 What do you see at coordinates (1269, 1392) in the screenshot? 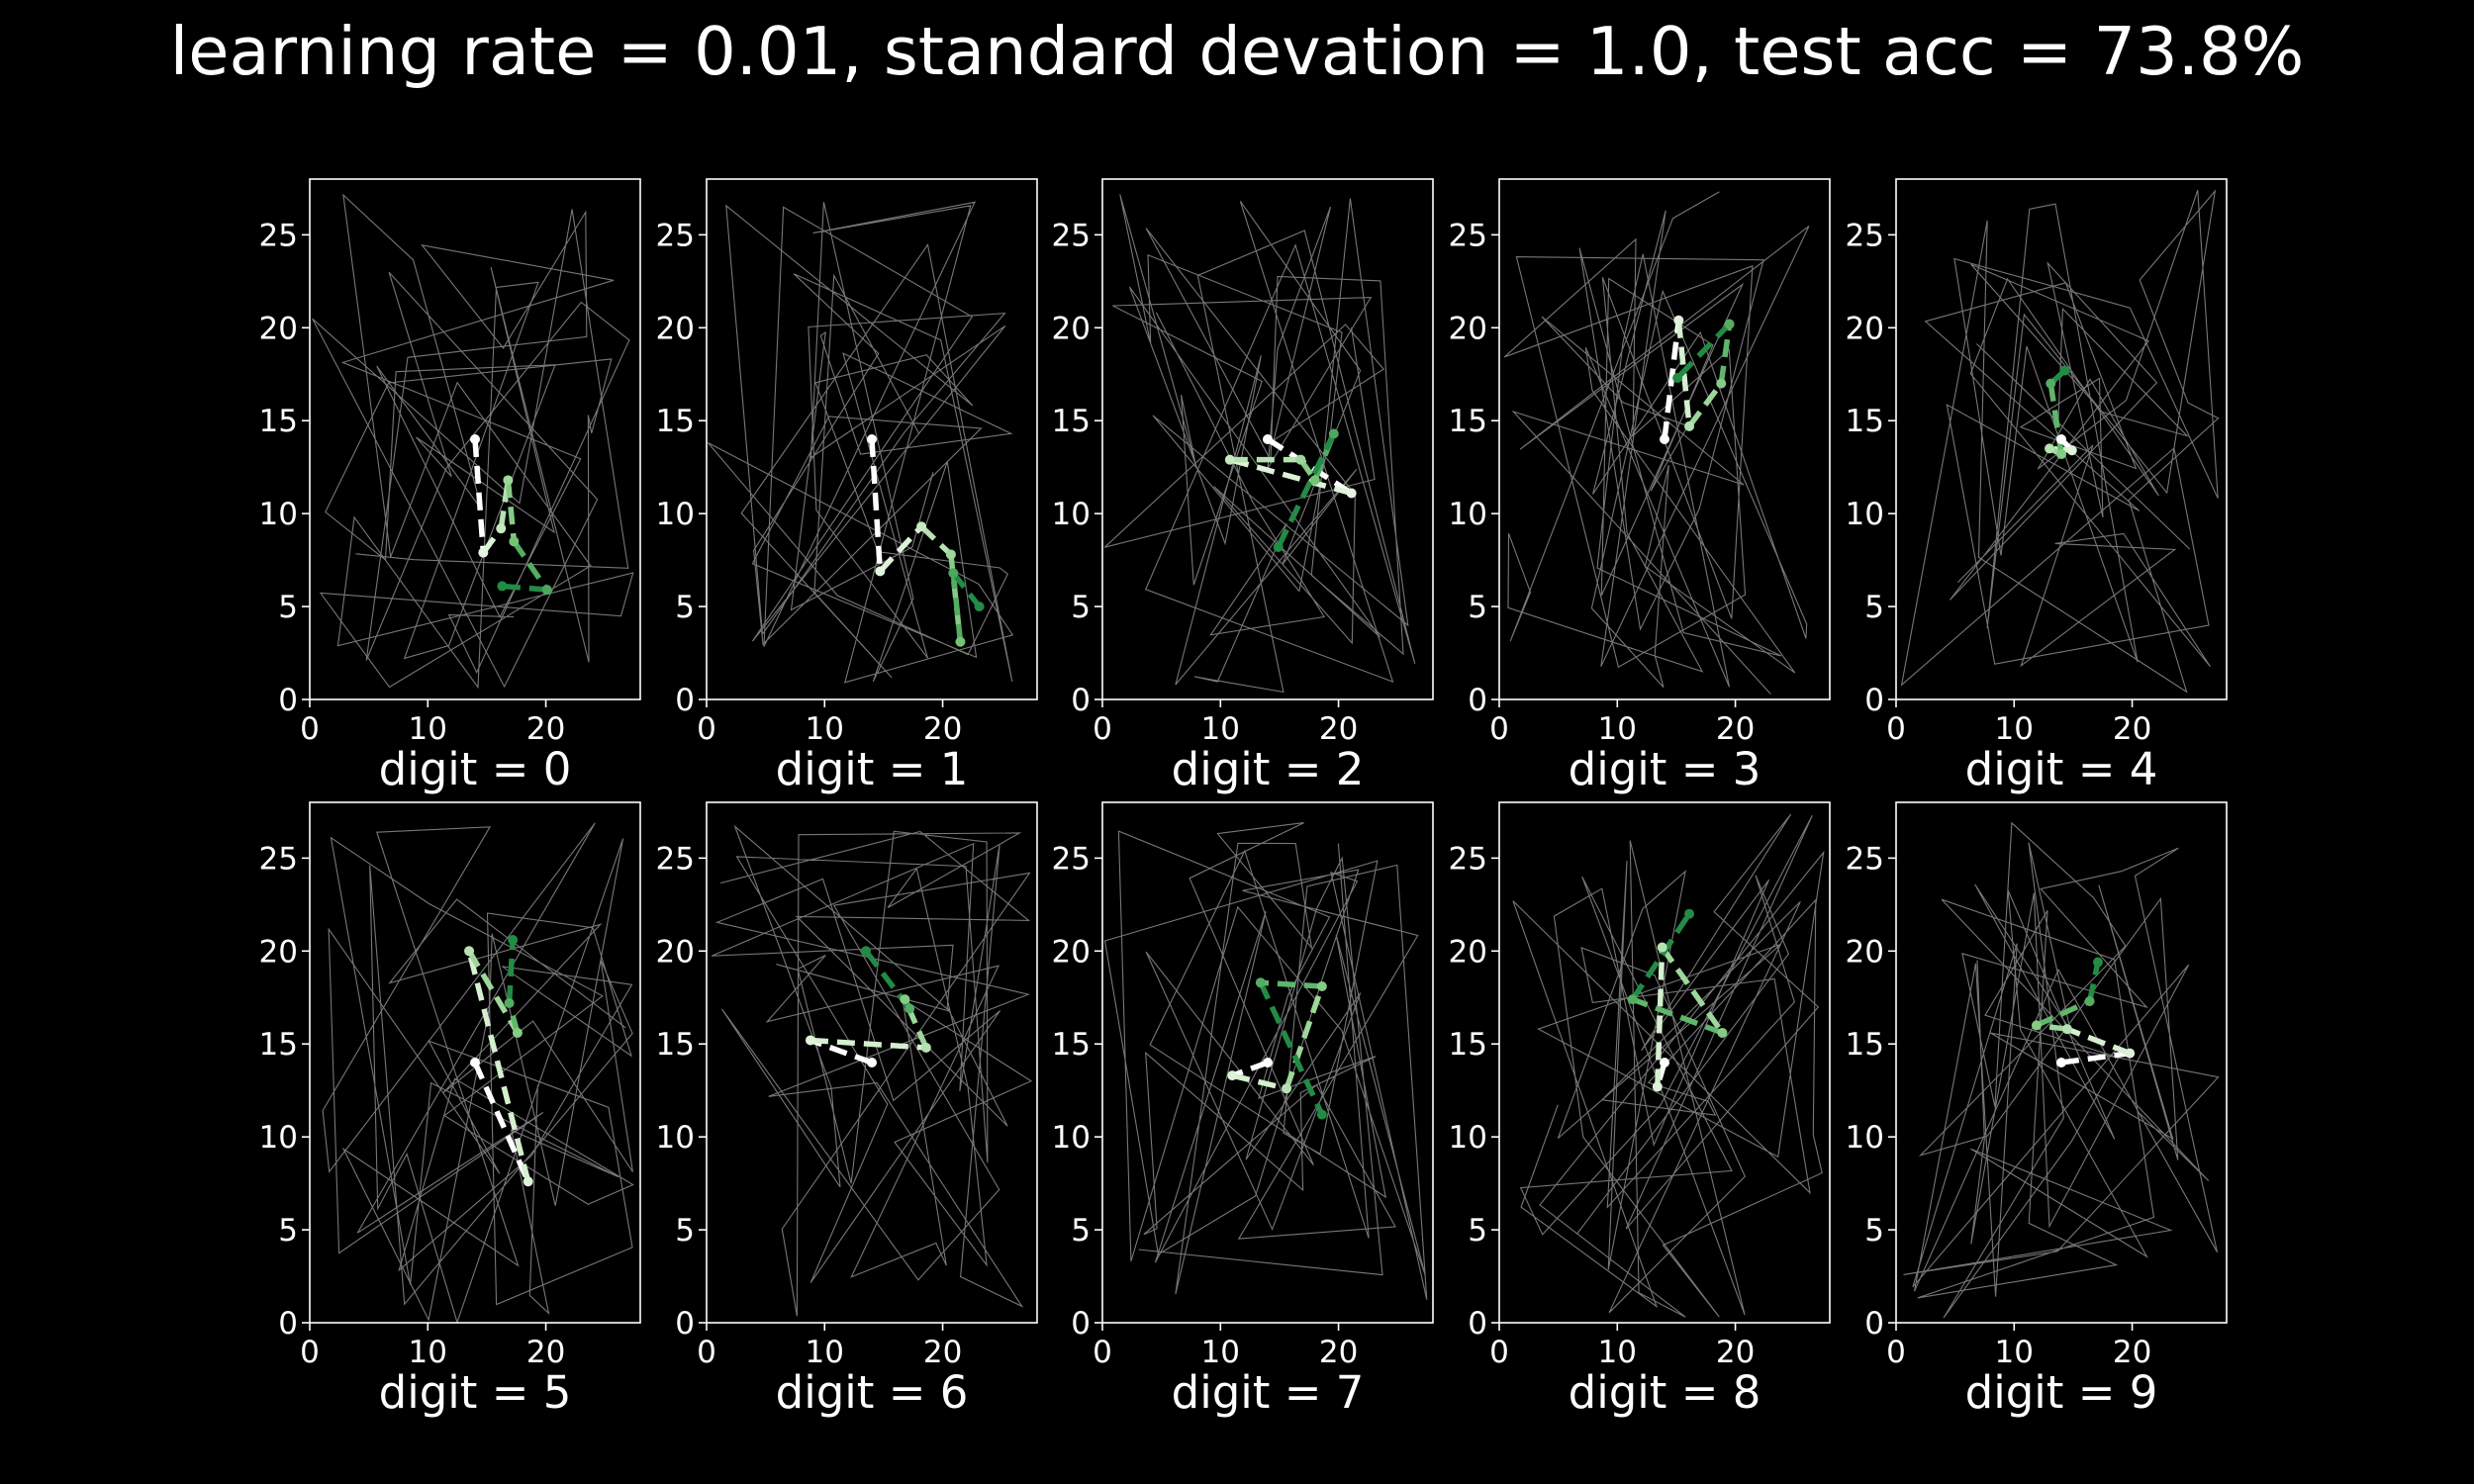
I see `subplot-xlabel: digit = 7` at bounding box center [1269, 1392].